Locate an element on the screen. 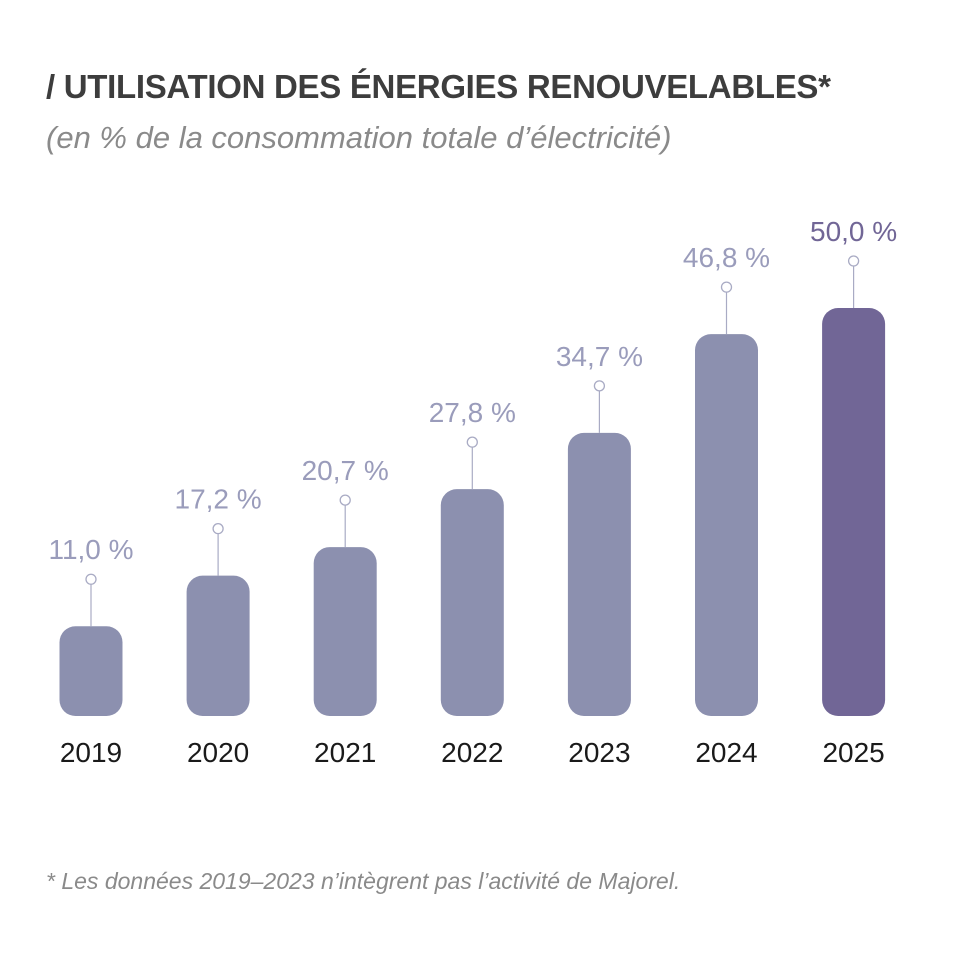 The image size is (960, 965). x-tick-label-2024: 2024 is located at coordinates (726, 752).